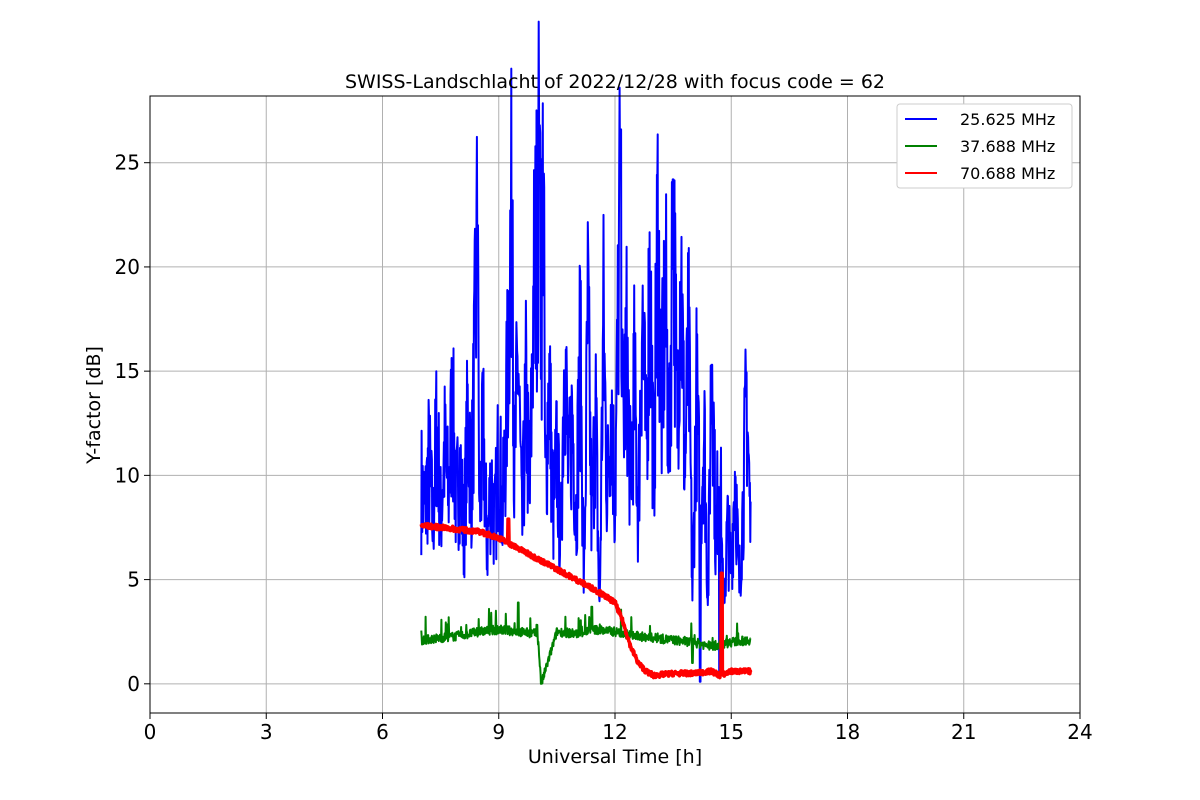  I want to click on x-tick-label: 24, so click(1079, 732).